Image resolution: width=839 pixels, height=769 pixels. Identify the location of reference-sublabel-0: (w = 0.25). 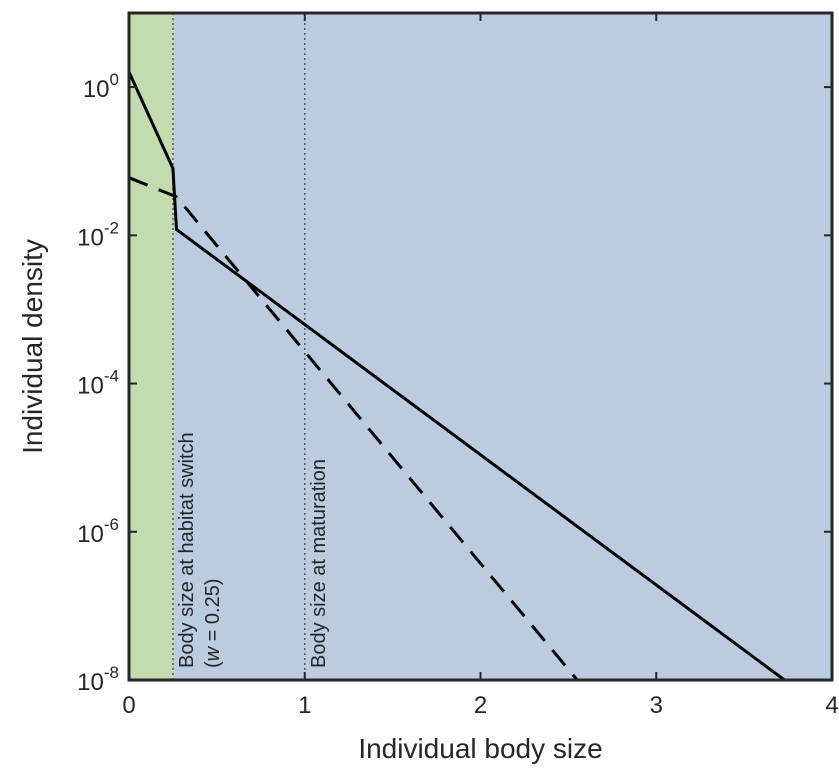
(213, 623).